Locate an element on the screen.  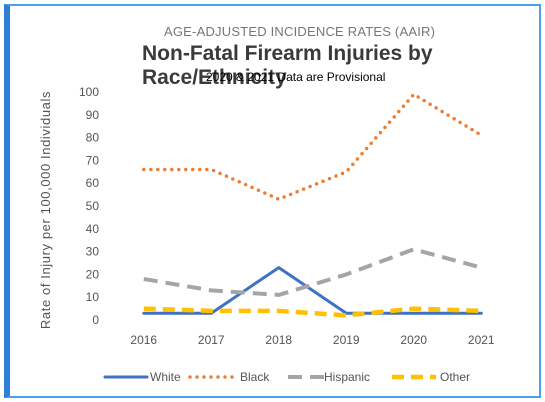
x-tick-label: 2021 is located at coordinates (481, 340).